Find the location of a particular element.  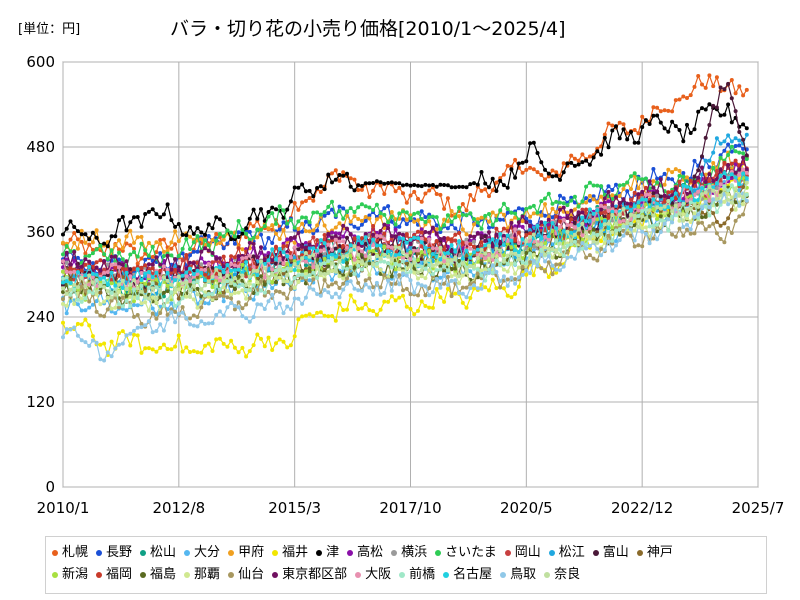

y-tick-label: 480 is located at coordinates (40, 147).